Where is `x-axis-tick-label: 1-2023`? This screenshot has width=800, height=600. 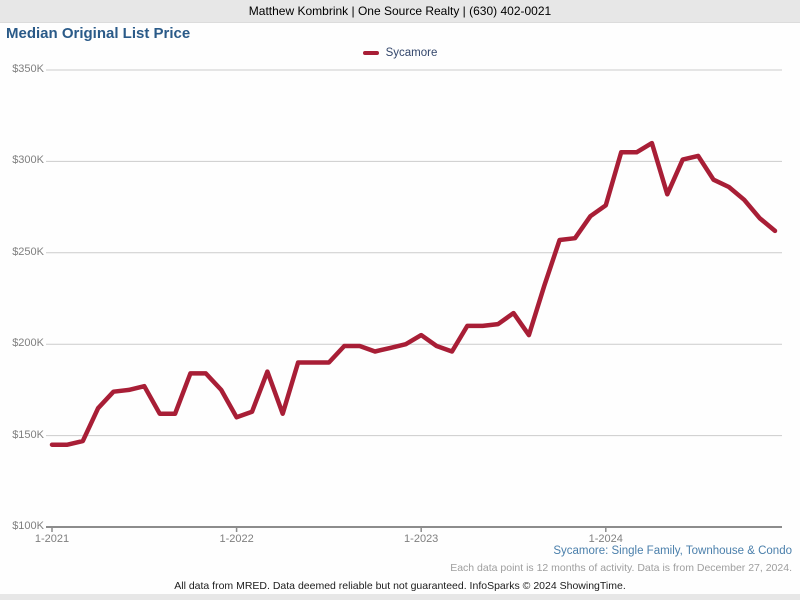
x-axis-tick-label: 1-2023 is located at coordinates (421, 539).